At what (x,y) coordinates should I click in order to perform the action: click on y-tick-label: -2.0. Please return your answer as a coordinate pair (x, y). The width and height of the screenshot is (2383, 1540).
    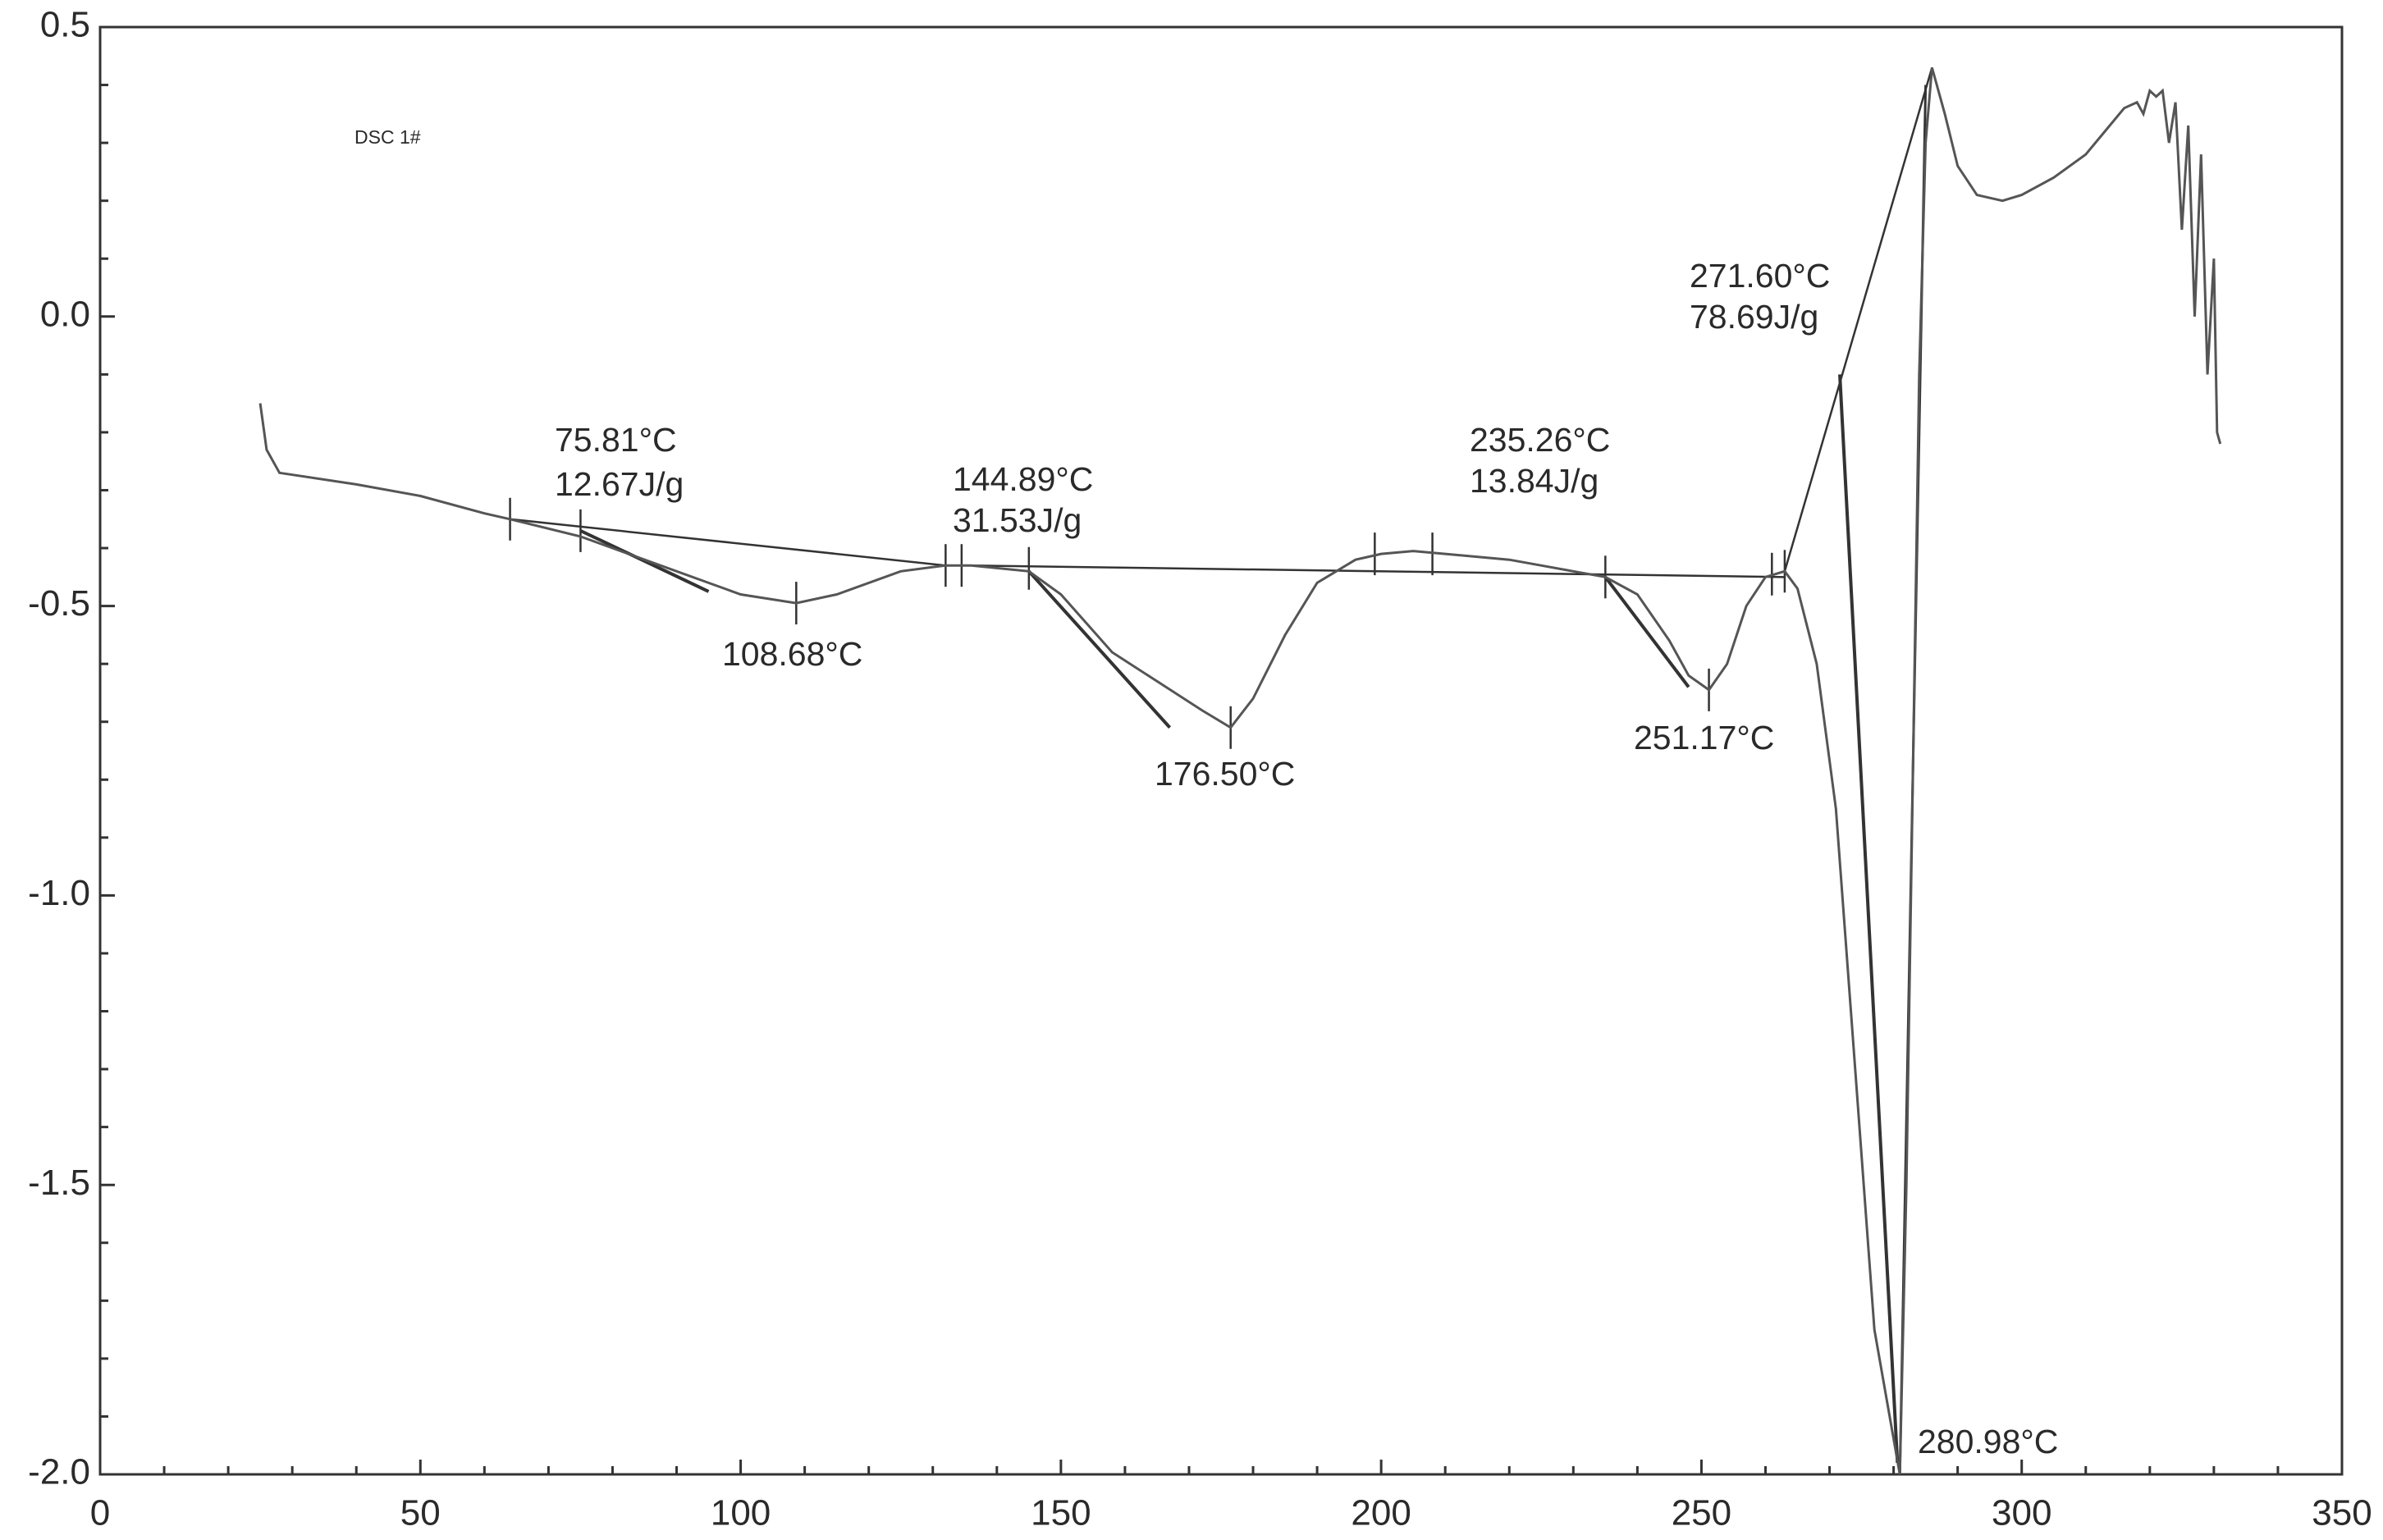
    Looking at the image, I should click on (59, 1472).